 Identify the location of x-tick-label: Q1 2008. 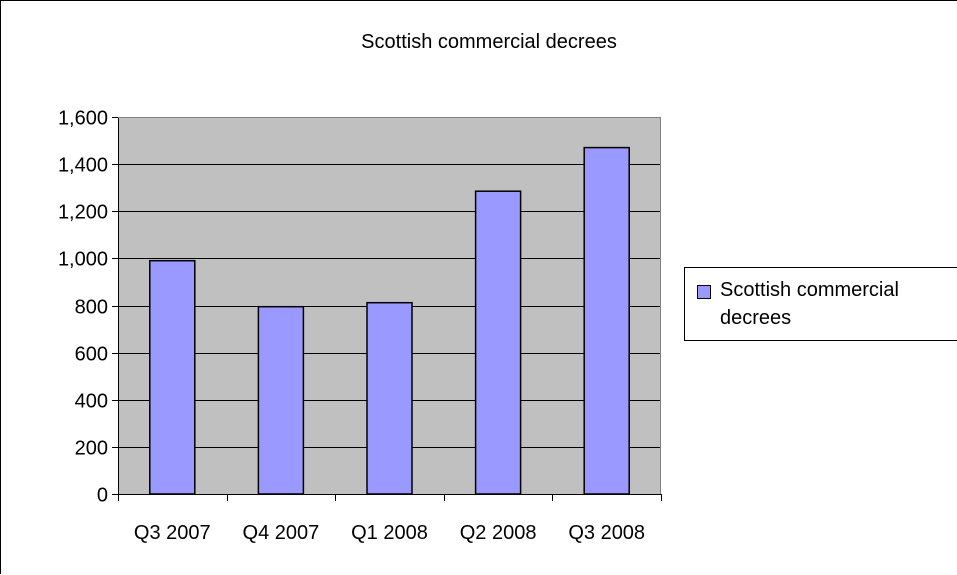
(389, 533).